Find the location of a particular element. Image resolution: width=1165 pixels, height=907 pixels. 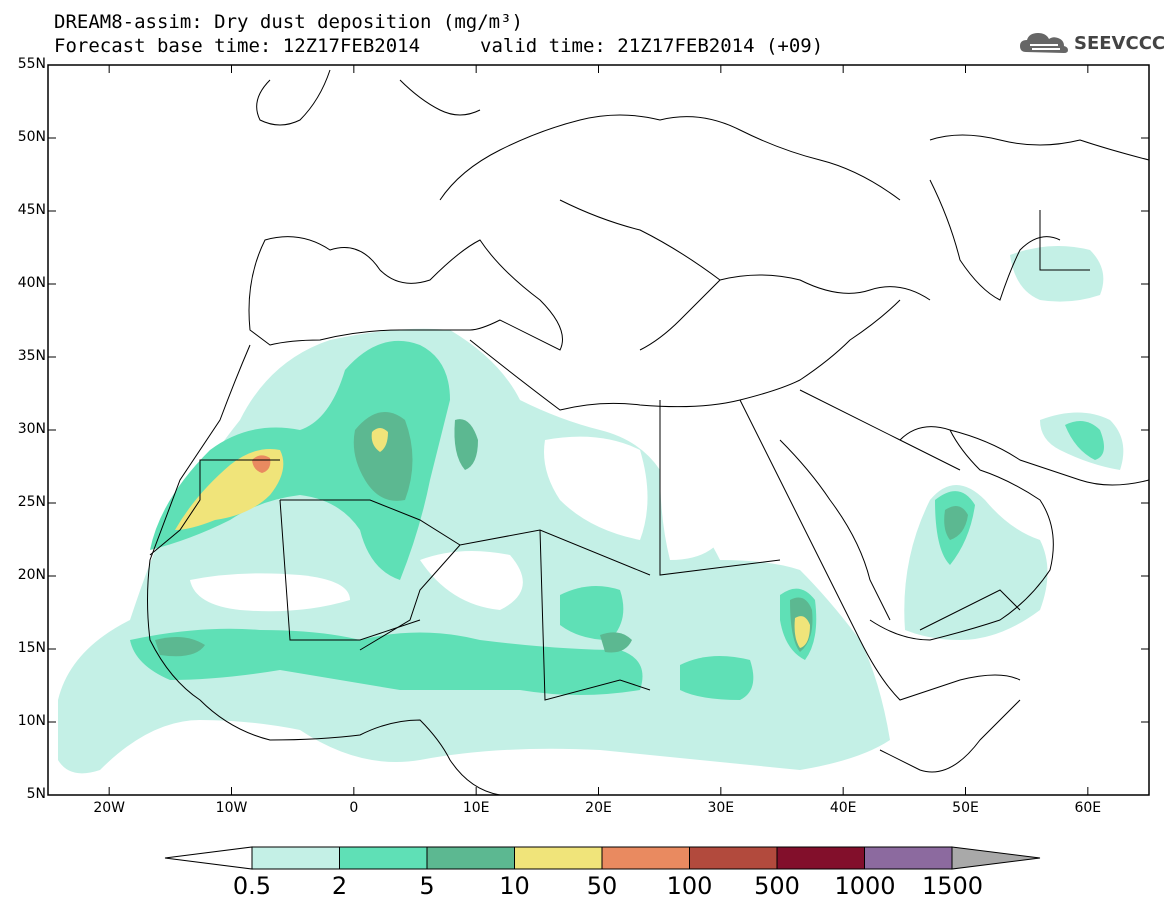

lat-tick-label: 35N is located at coordinates (31, 356).